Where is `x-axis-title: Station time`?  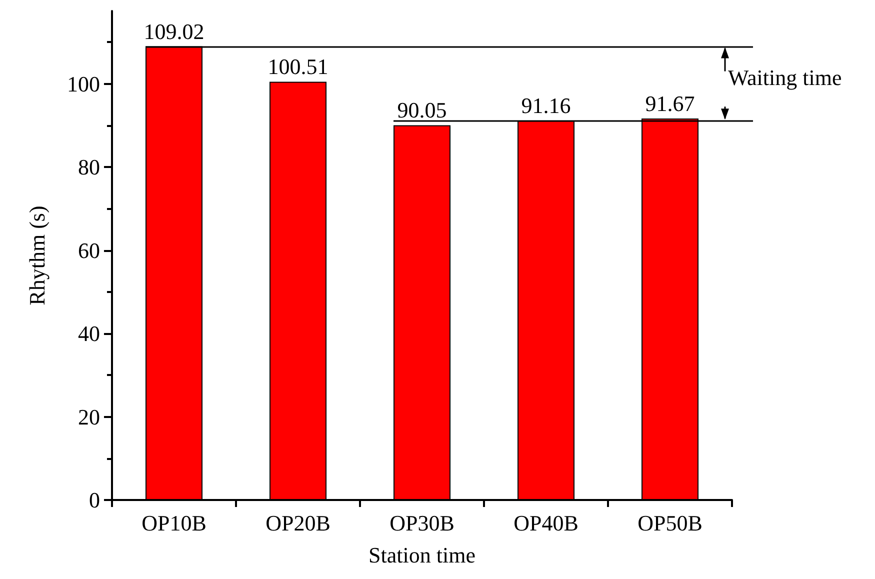 x-axis-title: Station time is located at coordinates (422, 555).